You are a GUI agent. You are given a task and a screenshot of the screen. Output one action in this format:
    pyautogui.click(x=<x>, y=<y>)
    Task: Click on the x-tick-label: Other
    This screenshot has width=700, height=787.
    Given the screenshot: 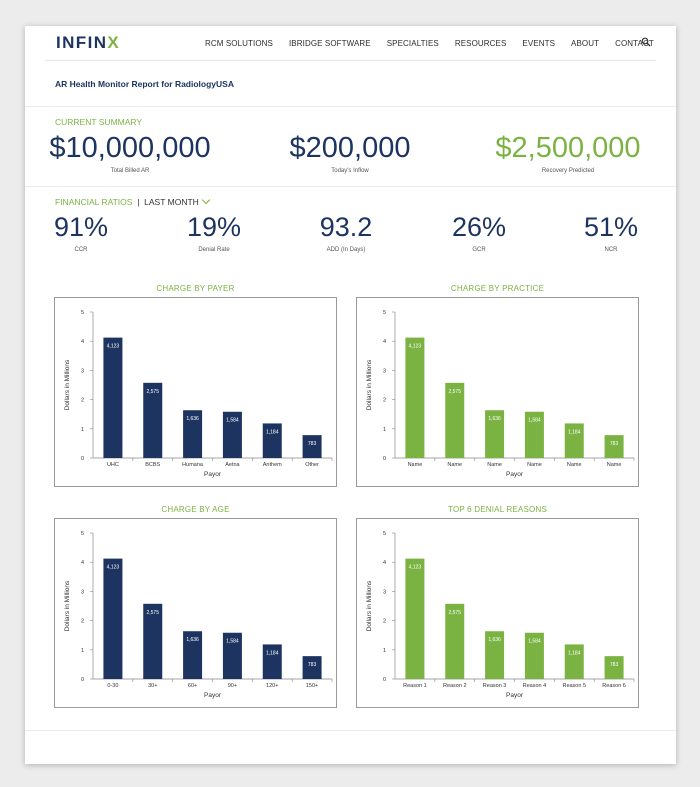 What is the action you would take?
    pyautogui.click(x=312, y=465)
    